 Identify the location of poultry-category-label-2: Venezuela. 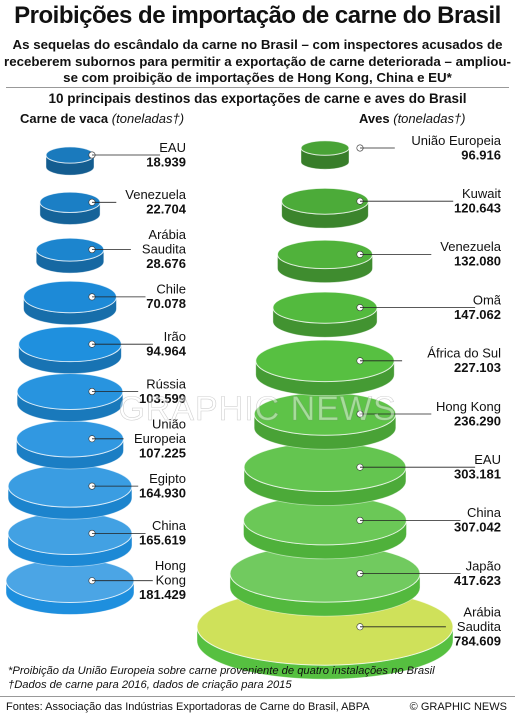
(470, 246).